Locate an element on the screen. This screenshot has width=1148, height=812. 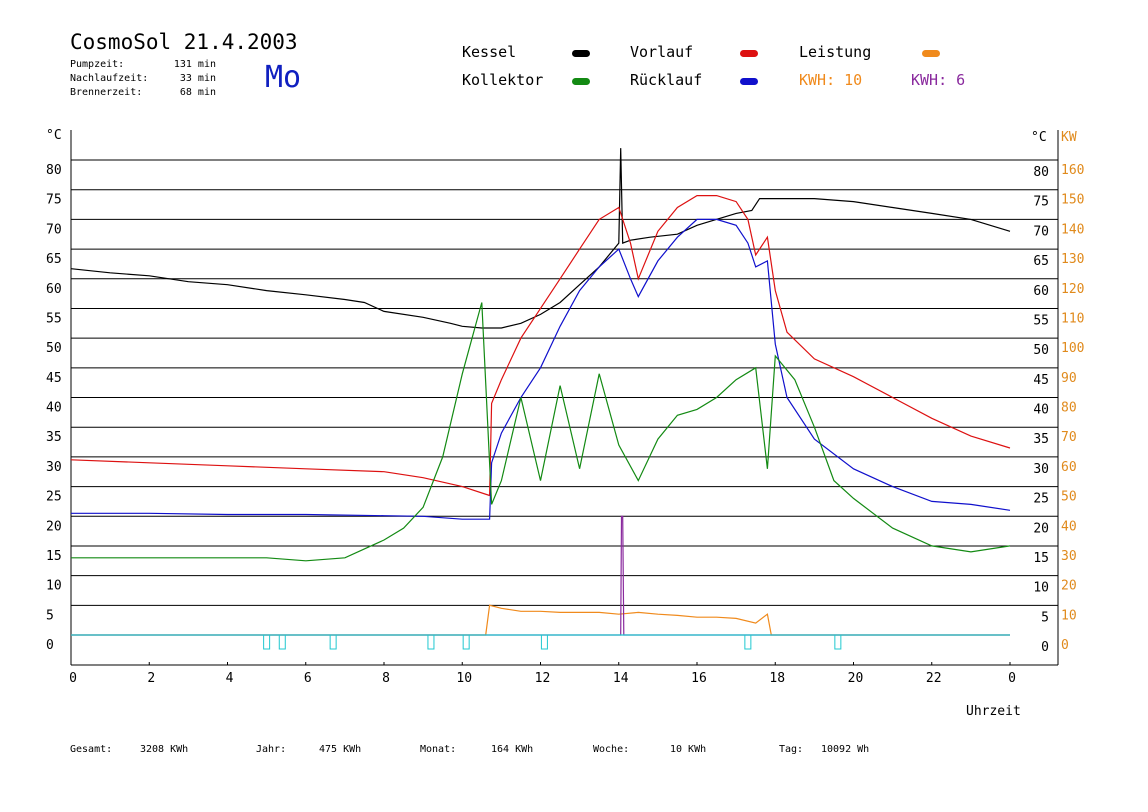
y-tick-label: 60 is located at coordinates (54, 289).